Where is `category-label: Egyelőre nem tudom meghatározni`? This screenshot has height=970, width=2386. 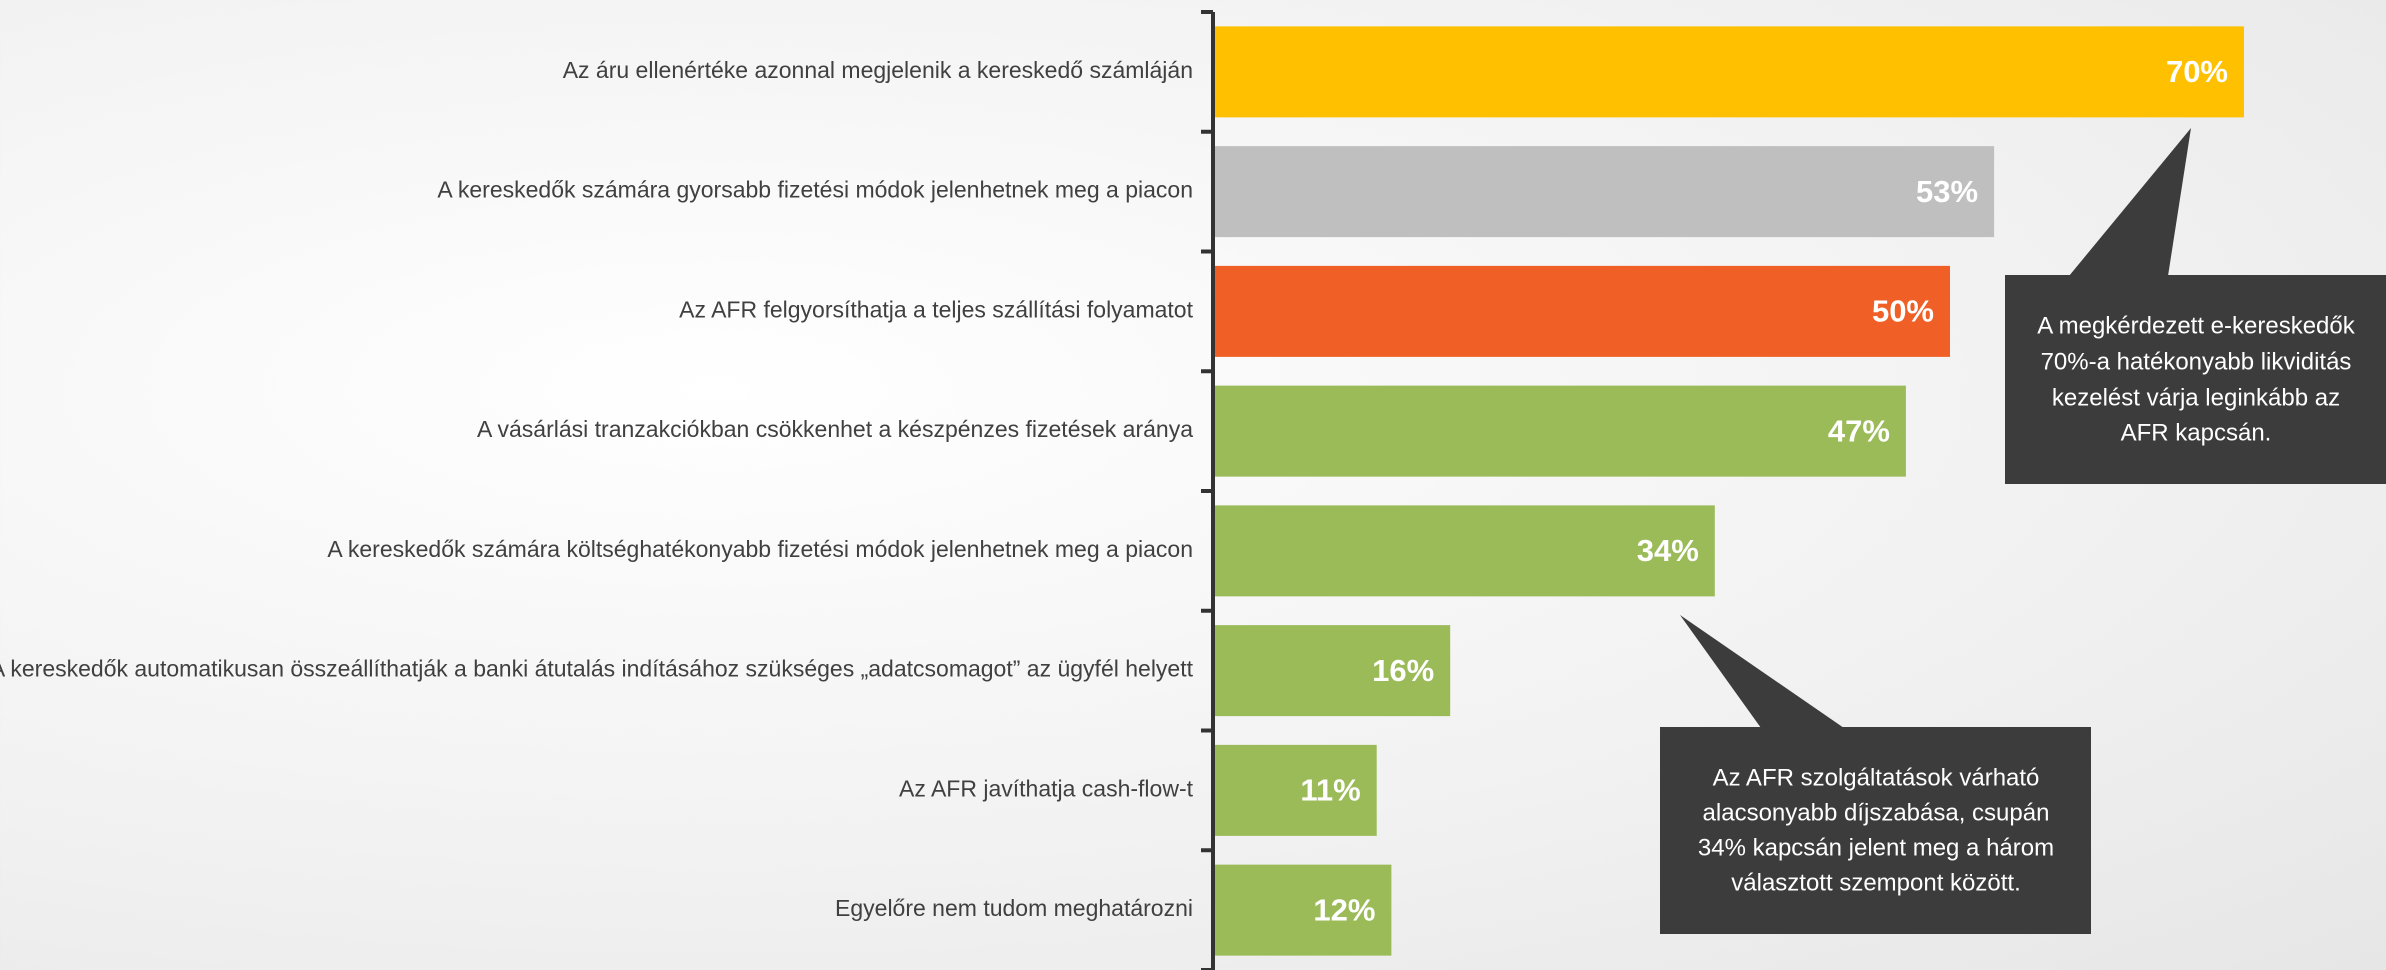 category-label: Egyelőre nem tudom meghatározni is located at coordinates (1014, 908).